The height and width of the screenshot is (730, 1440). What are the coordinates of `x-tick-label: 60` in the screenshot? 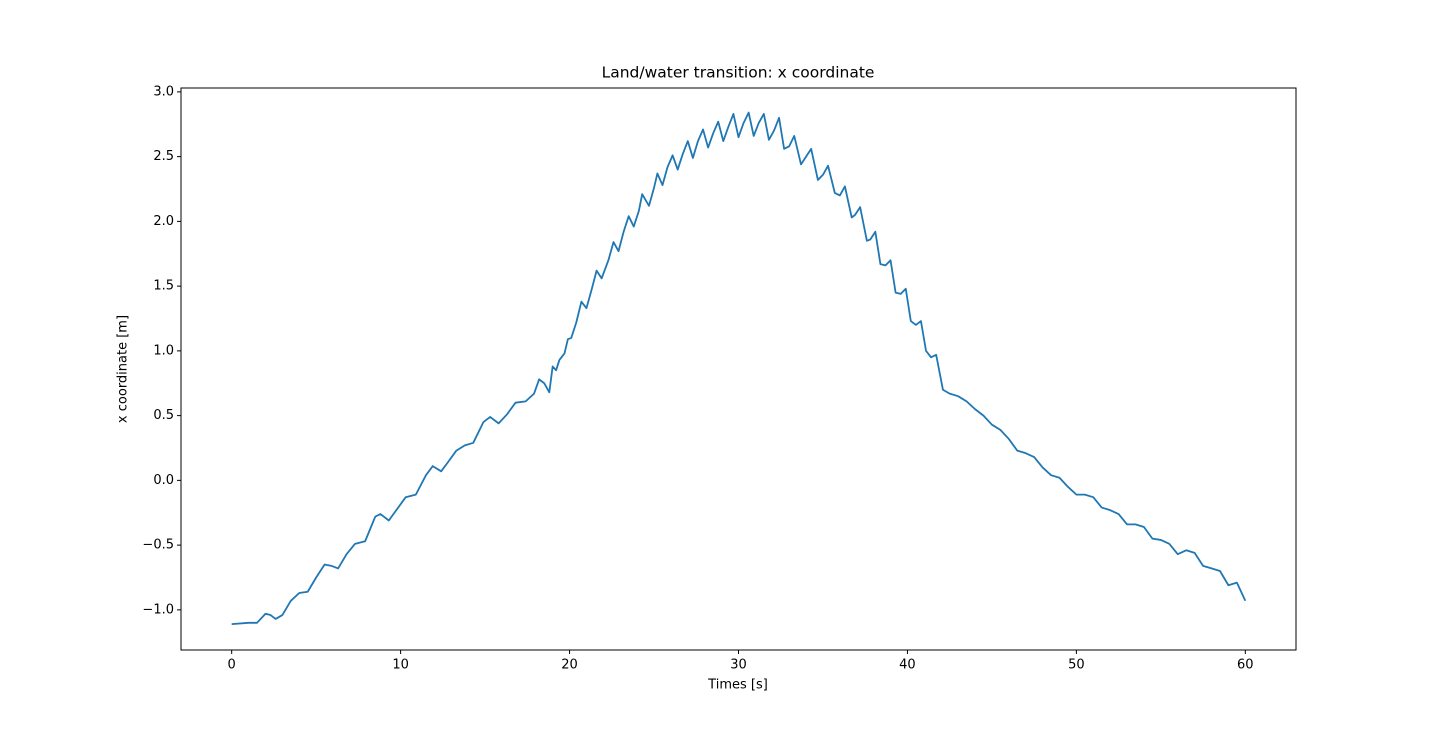 It's located at (1245, 665).